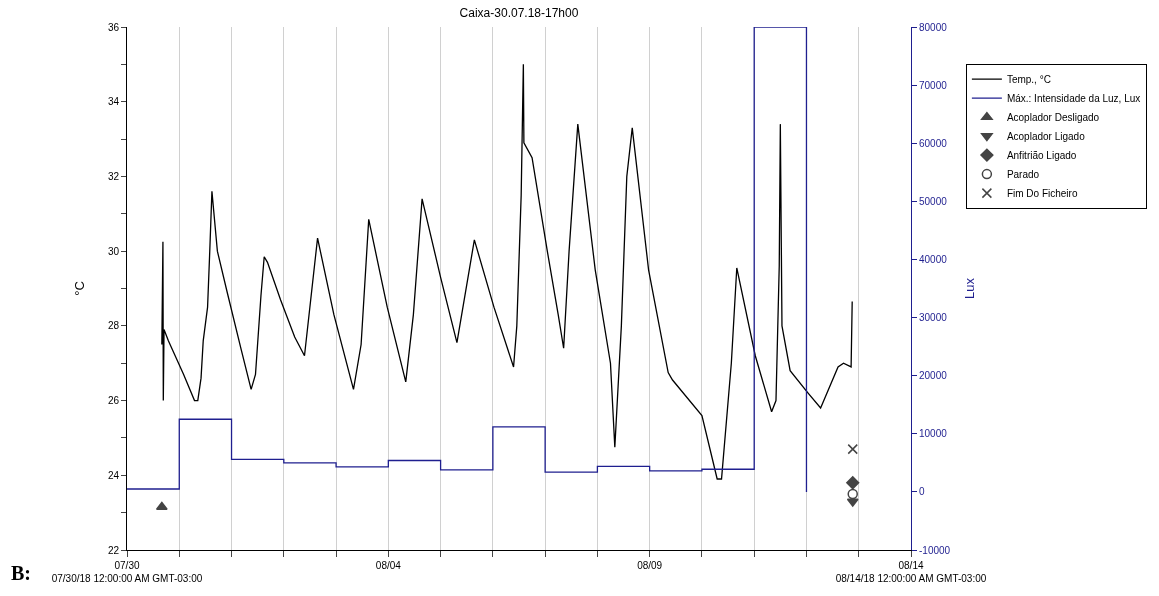 The width and height of the screenshot is (1159, 596). What do you see at coordinates (935, 550) in the screenshot?
I see `y2-tick-label: -10000` at bounding box center [935, 550].